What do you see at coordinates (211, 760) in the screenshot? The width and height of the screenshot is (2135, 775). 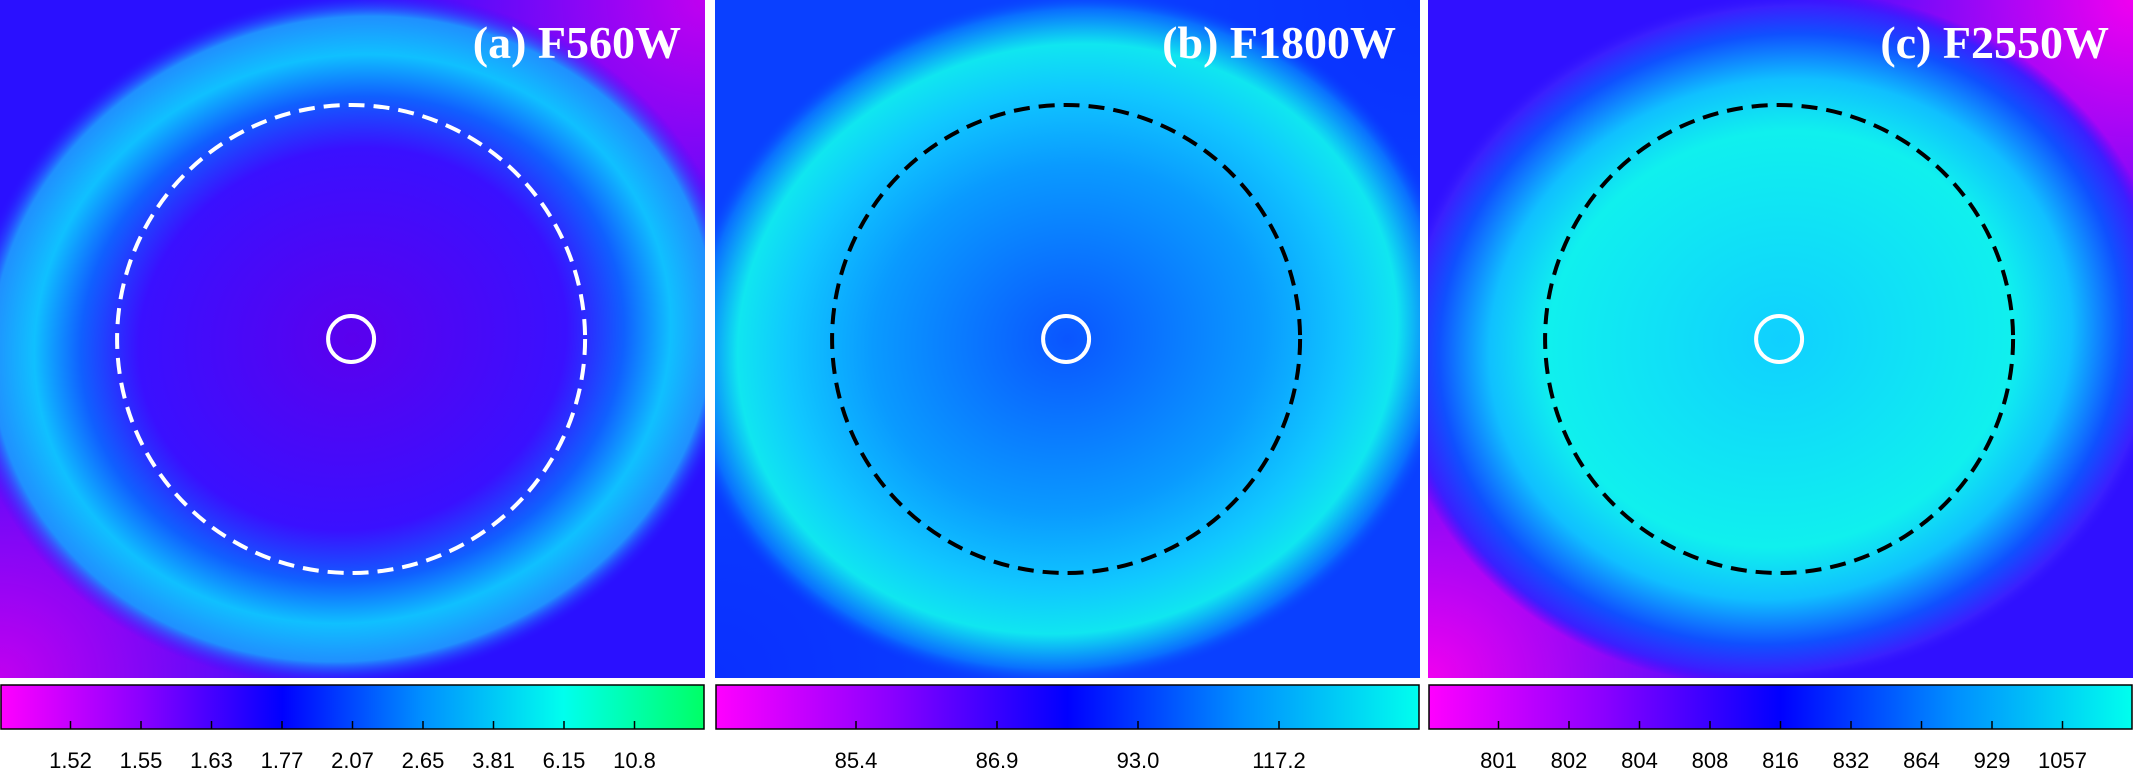 I see `colorbar-tick-label: 1.63` at bounding box center [211, 760].